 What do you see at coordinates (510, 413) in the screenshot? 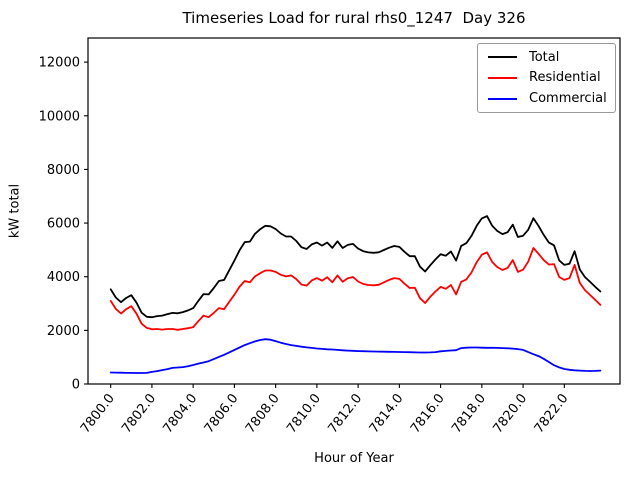
I see `x-tick-label: 7820.0` at bounding box center [510, 413].